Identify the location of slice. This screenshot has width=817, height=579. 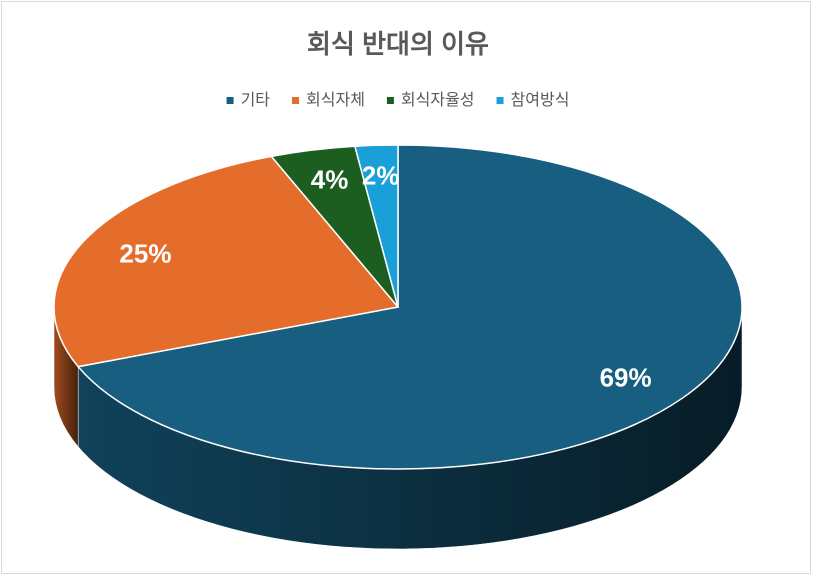
(376, 226).